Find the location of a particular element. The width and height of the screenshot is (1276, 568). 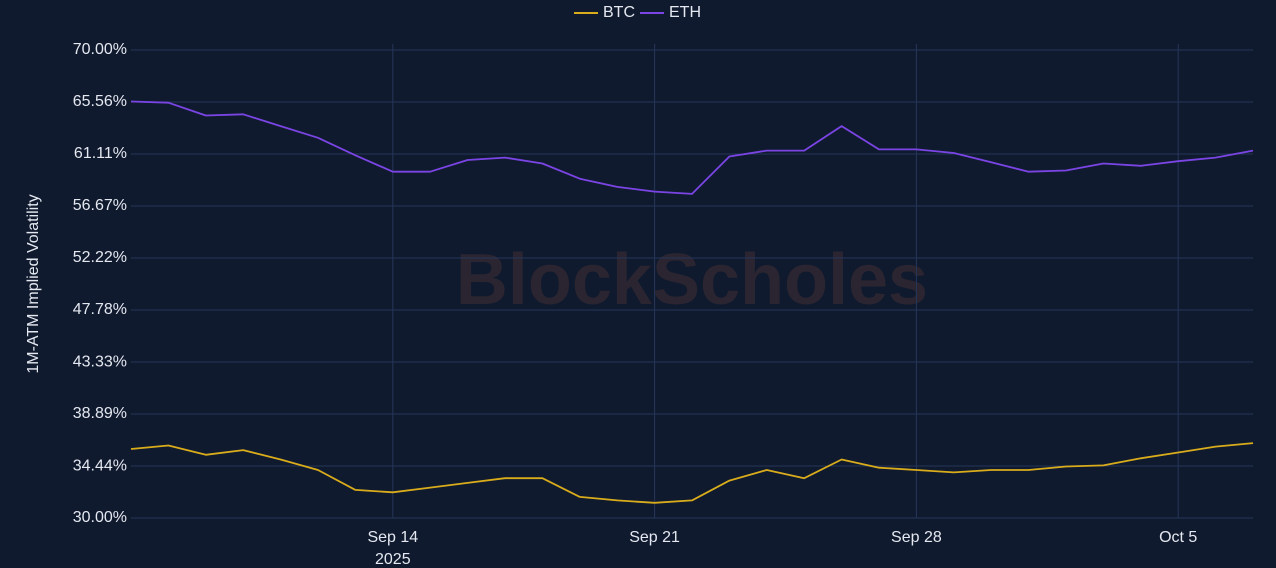

x-tick-label: Oct 5 is located at coordinates (1178, 537).